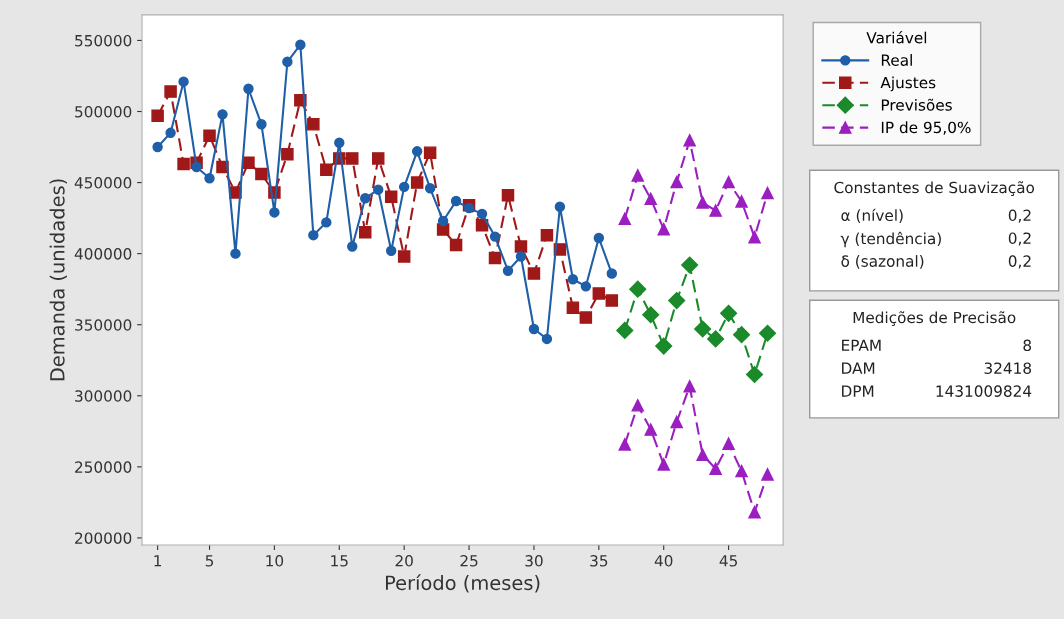 The width and height of the screenshot is (1064, 619). I want to click on y-tick-label: 300000, so click(103, 396).